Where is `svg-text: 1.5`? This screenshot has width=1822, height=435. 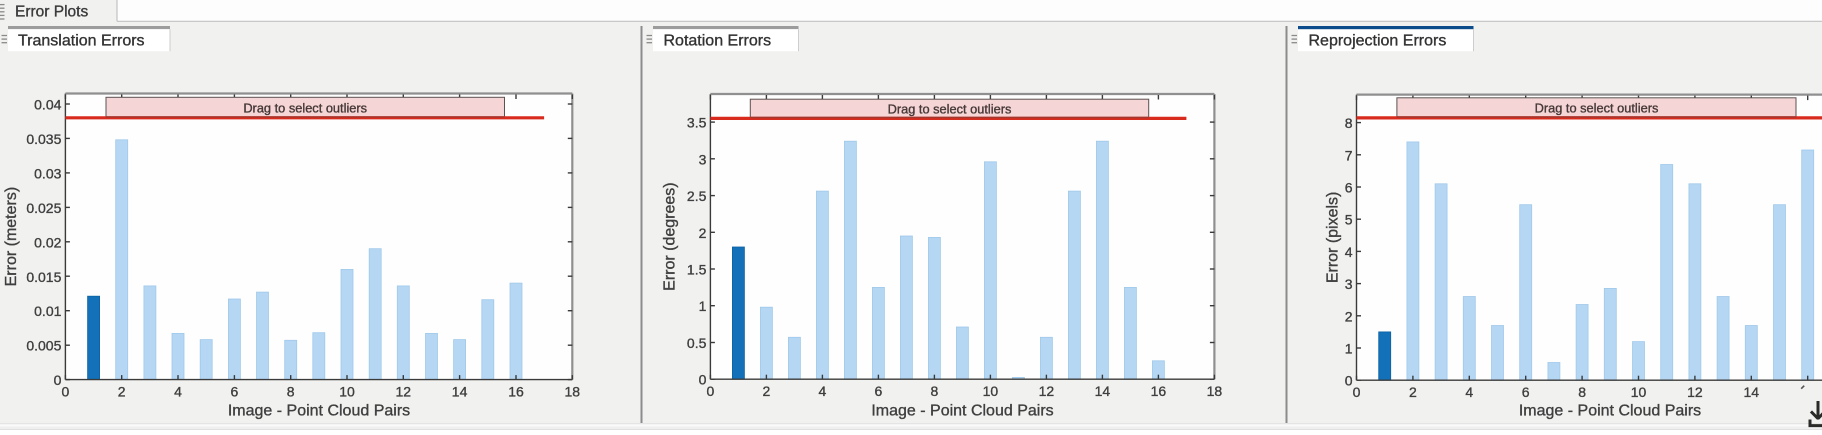 svg-text: 1.5 is located at coordinates (697, 270).